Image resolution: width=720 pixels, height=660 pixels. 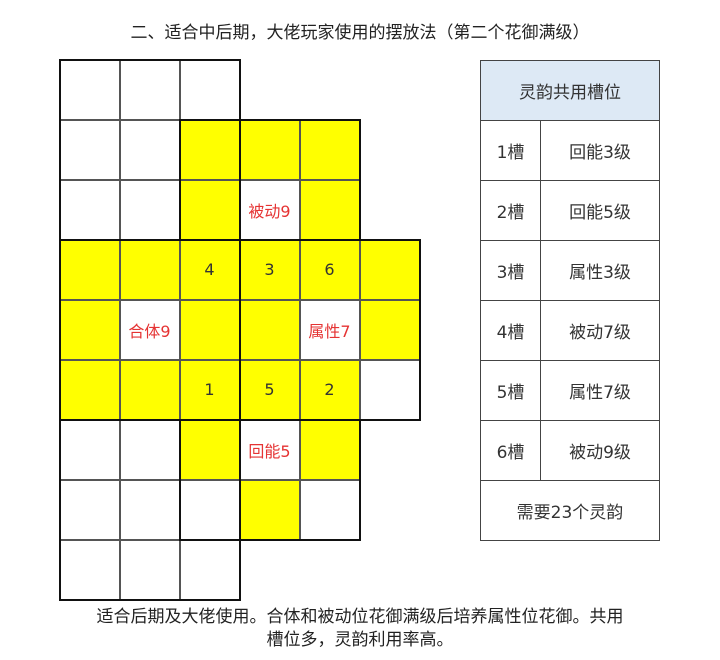 I want to click on slot-number-label: 4, so click(x=209, y=269).